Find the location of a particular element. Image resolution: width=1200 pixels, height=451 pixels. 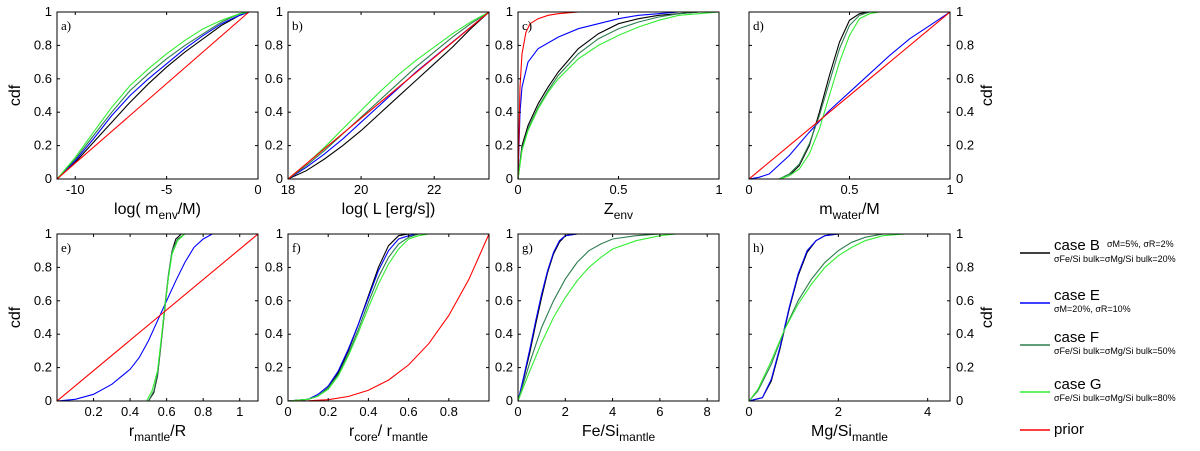

panel-tag: a) is located at coordinates (66, 25).